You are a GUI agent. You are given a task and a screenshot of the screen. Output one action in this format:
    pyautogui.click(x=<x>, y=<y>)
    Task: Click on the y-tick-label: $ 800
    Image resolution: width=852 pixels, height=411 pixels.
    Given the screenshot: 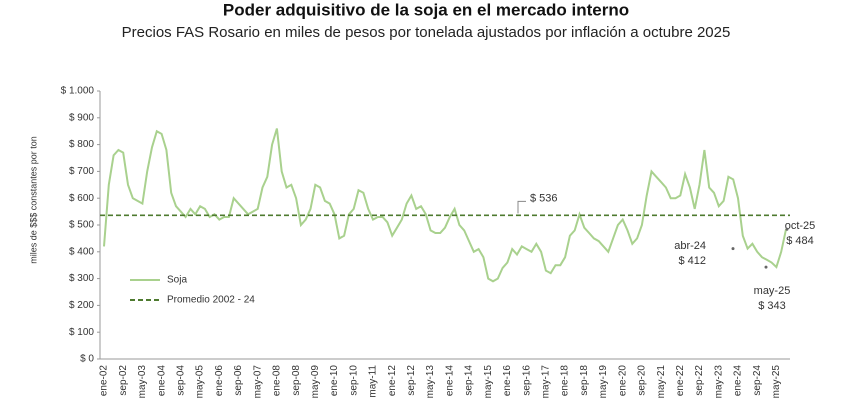 What is the action you would take?
    pyautogui.click(x=81, y=144)
    